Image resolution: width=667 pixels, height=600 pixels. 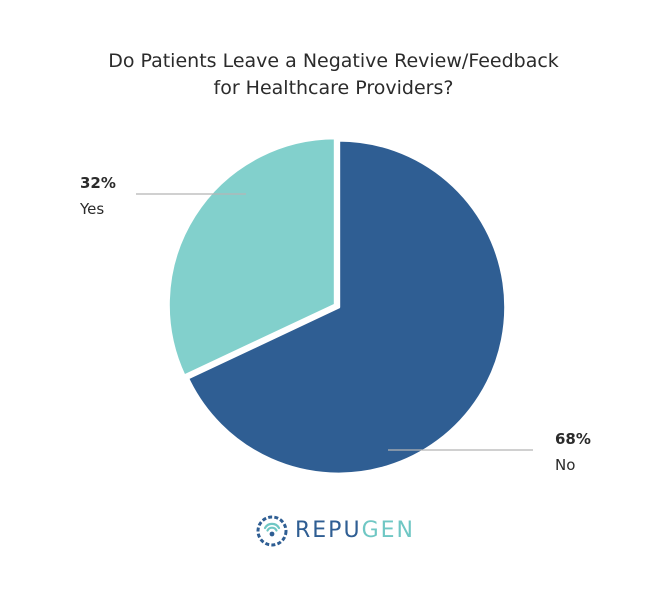 What do you see at coordinates (98, 183) in the screenshot?
I see `slice-percent-yes: 32%` at bounding box center [98, 183].